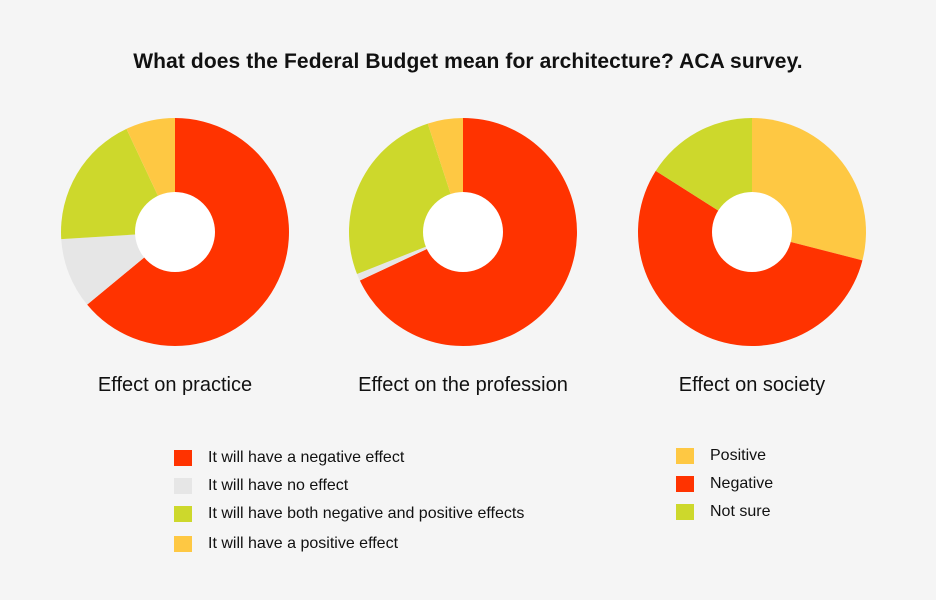 The height and width of the screenshot is (600, 936). I want to click on donut-chart-profession, so click(463, 232).